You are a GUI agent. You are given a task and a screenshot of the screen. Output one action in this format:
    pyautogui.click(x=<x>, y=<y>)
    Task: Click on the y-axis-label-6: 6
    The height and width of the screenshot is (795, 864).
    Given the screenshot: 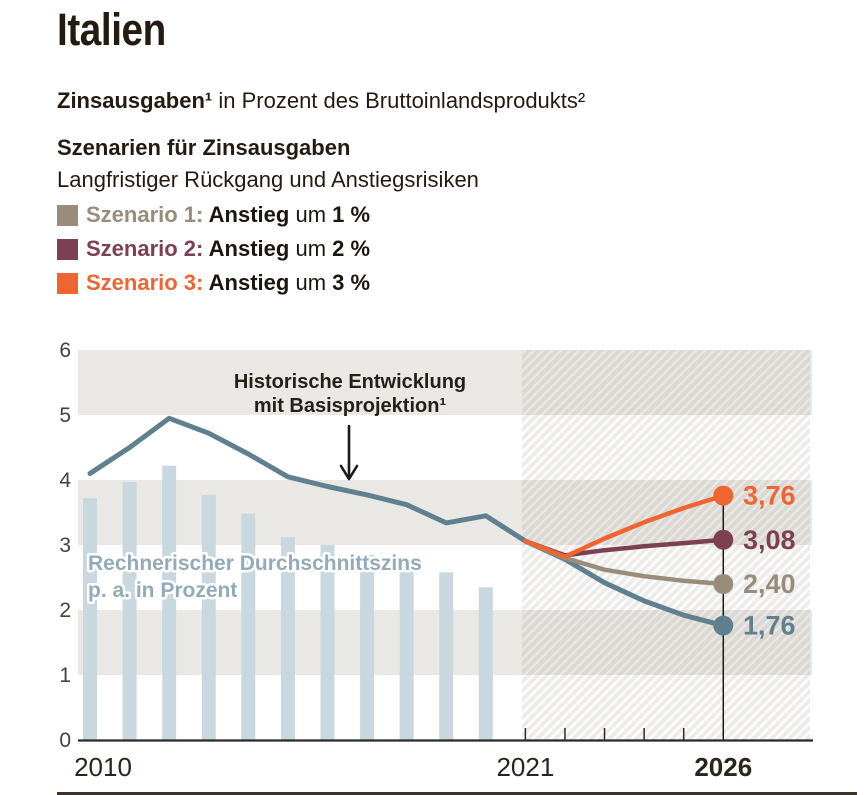 What is the action you would take?
    pyautogui.click(x=65, y=351)
    